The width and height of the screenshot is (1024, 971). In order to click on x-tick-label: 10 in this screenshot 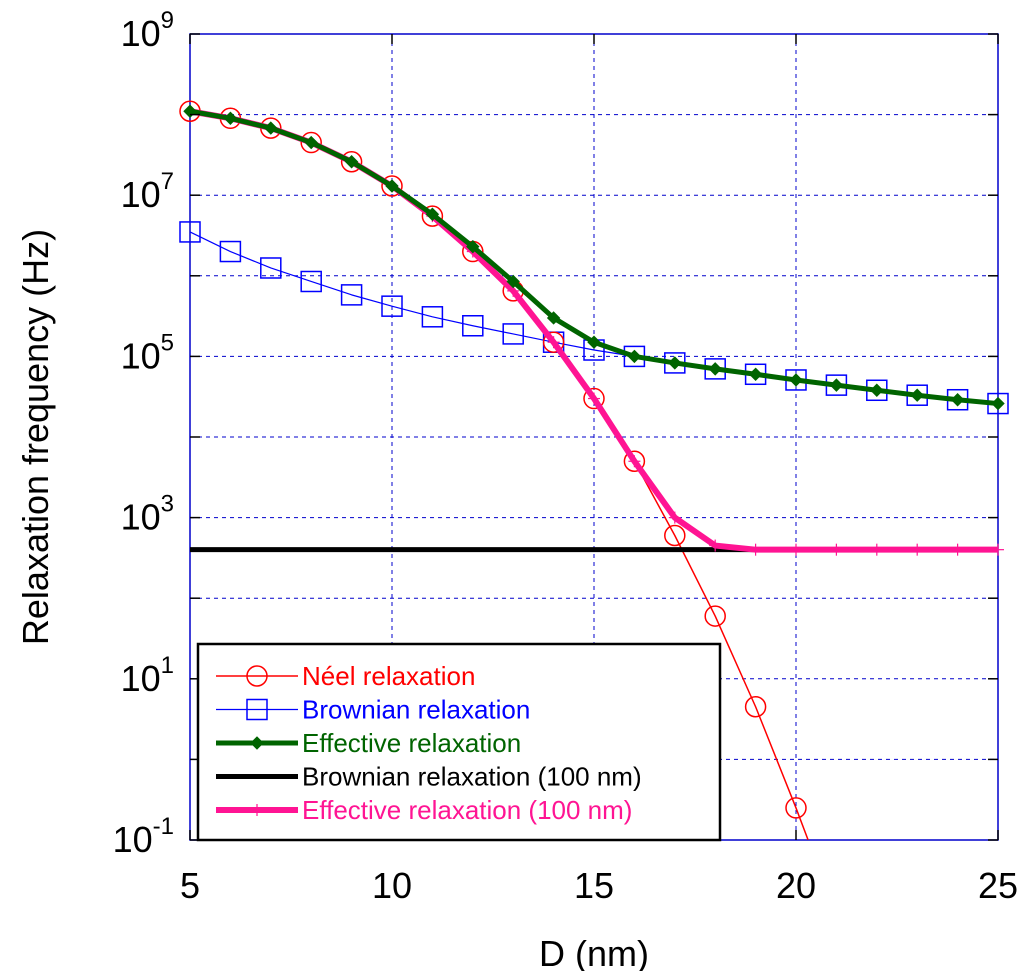, I will do `click(392, 885)`.